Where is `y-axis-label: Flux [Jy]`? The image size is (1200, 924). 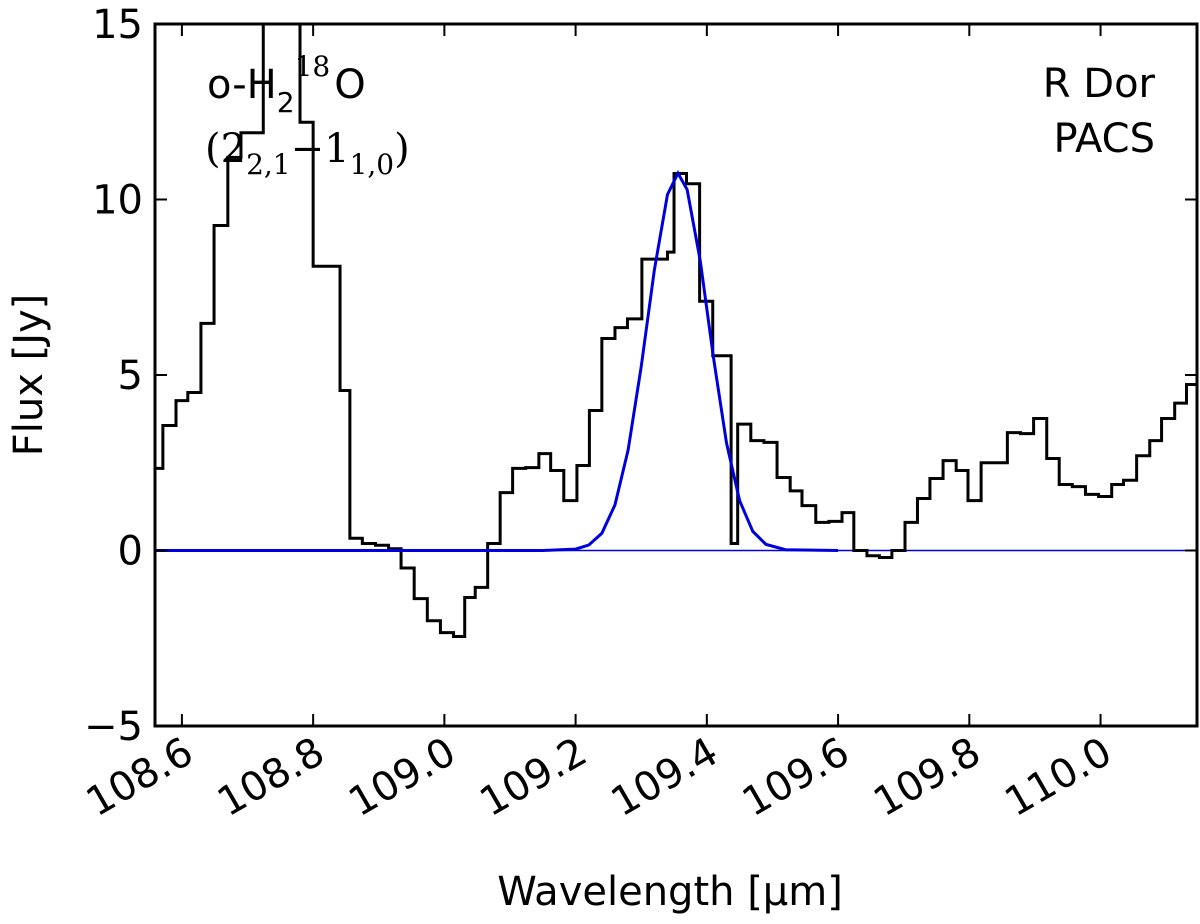 y-axis-label: Flux [Jy] is located at coordinates (29, 375).